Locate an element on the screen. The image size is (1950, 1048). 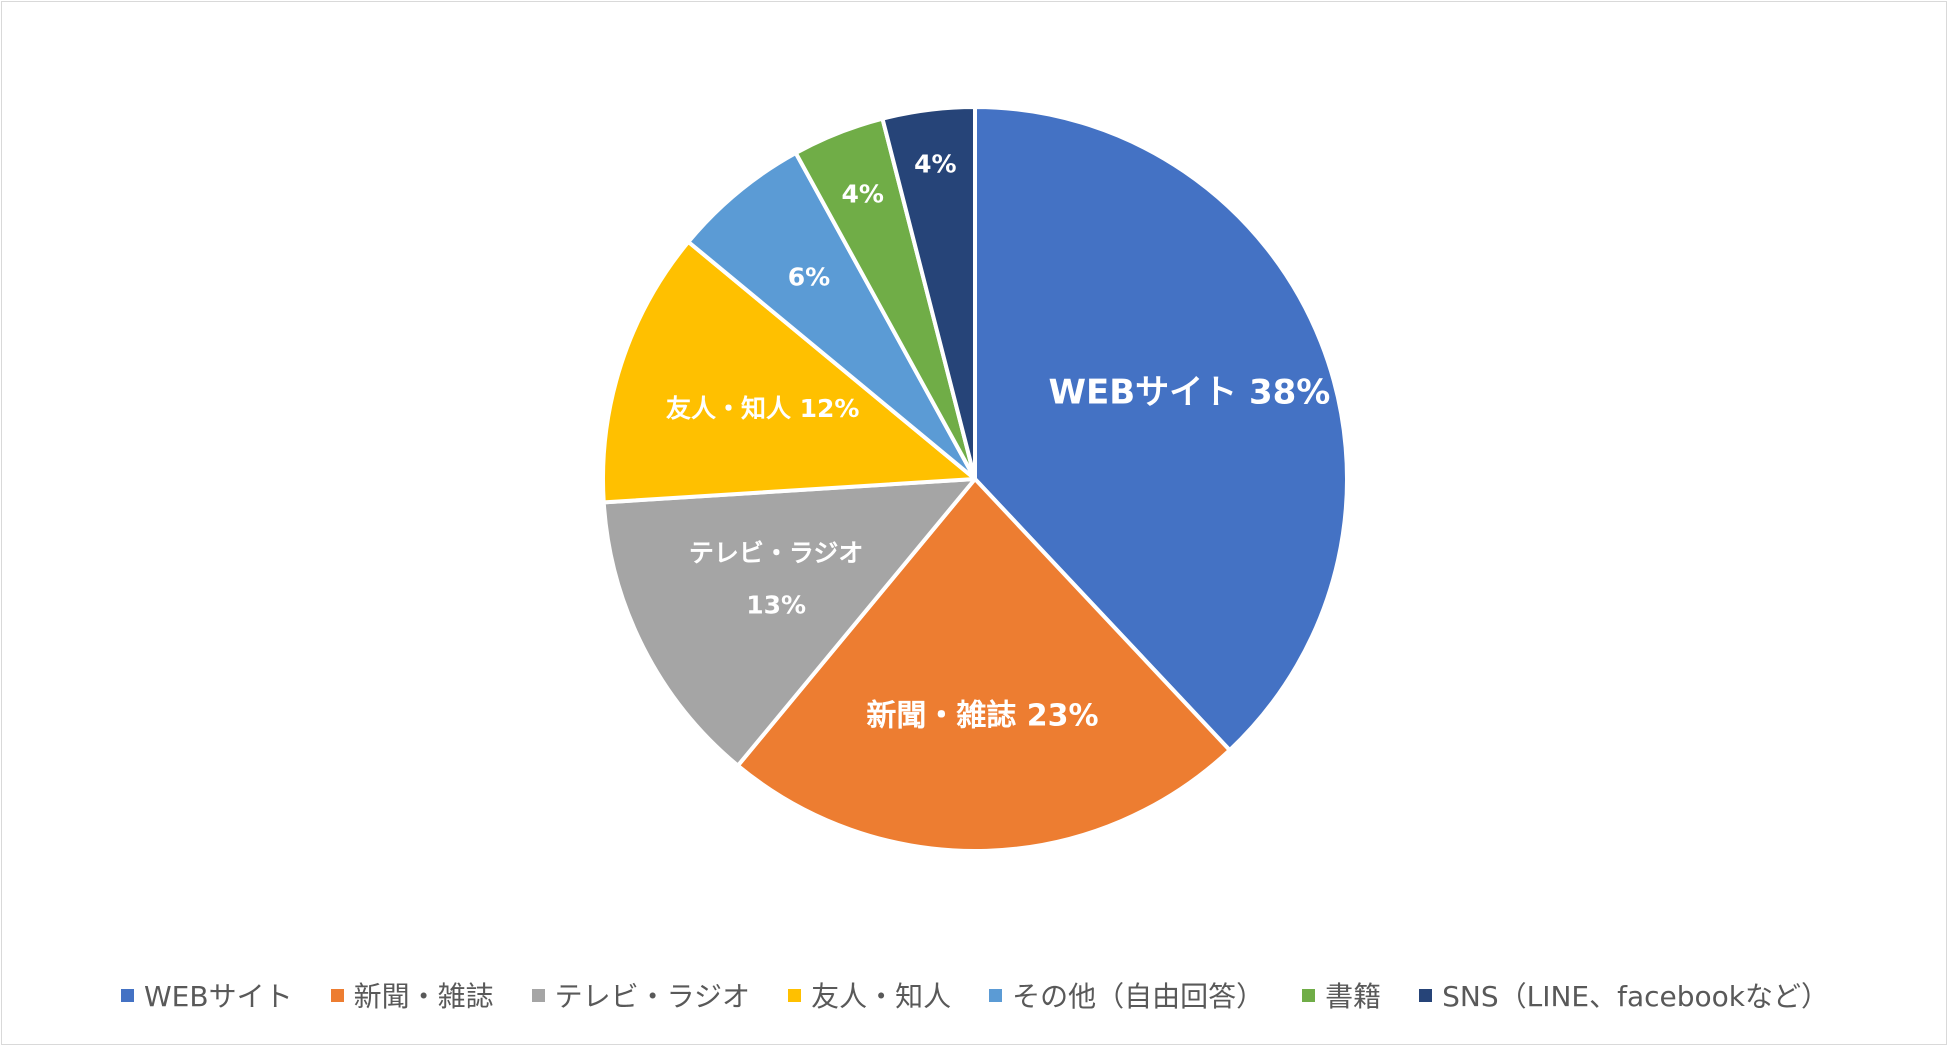
legend-item: テレビ・ラジオ is located at coordinates (641, 995).